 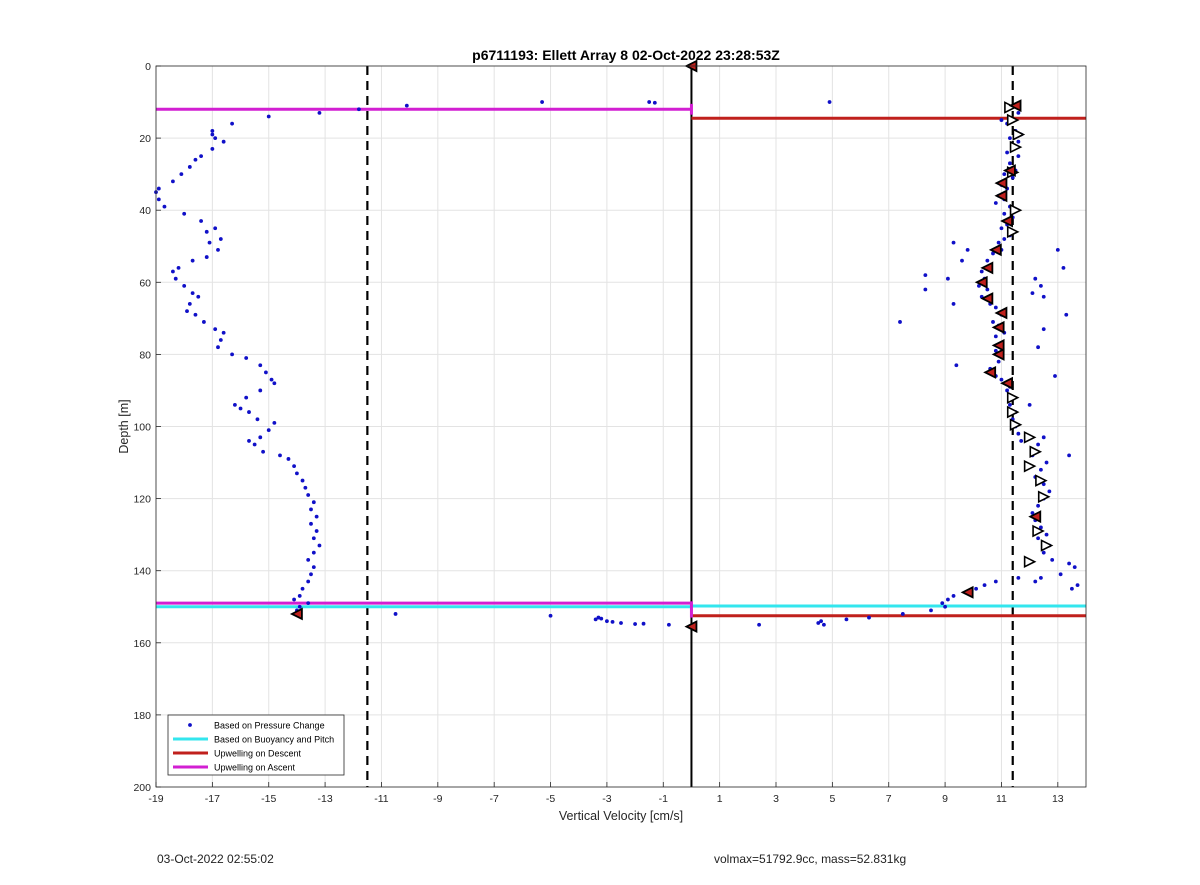 I want to click on y-tick-label: 120, so click(x=142, y=500).